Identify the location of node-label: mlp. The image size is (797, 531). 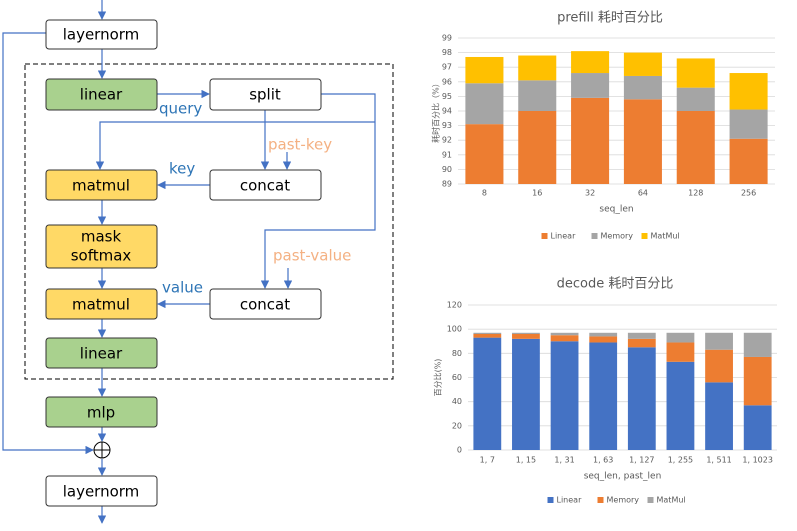
(101, 413).